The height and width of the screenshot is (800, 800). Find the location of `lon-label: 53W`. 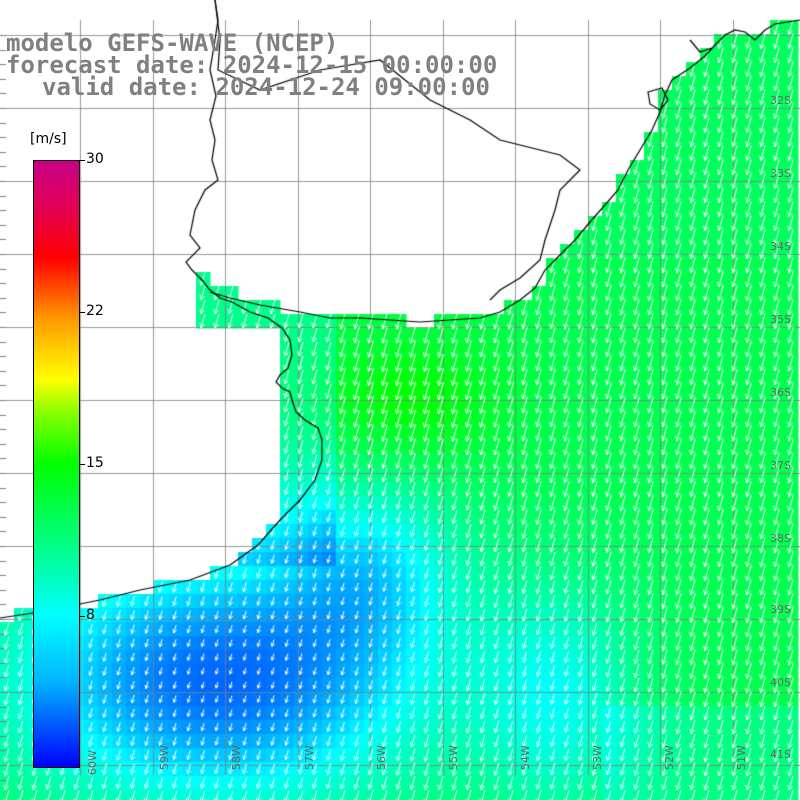

lon-label: 53W is located at coordinates (597, 757).